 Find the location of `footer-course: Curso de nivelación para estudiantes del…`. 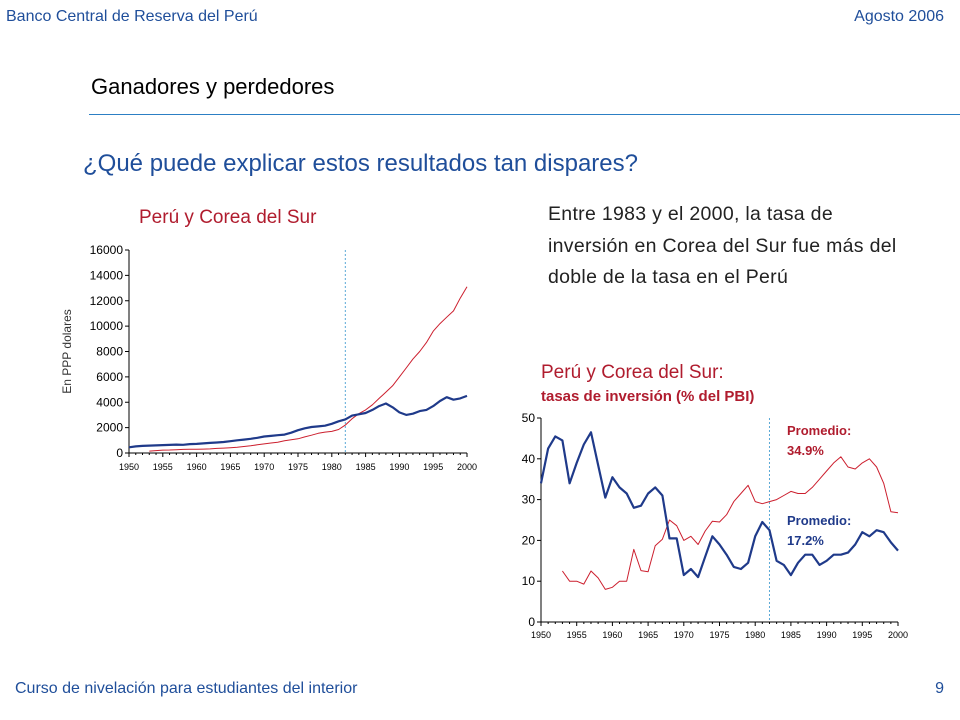

footer-course: Curso de nivelación para estudiantes del… is located at coordinates (186, 688).